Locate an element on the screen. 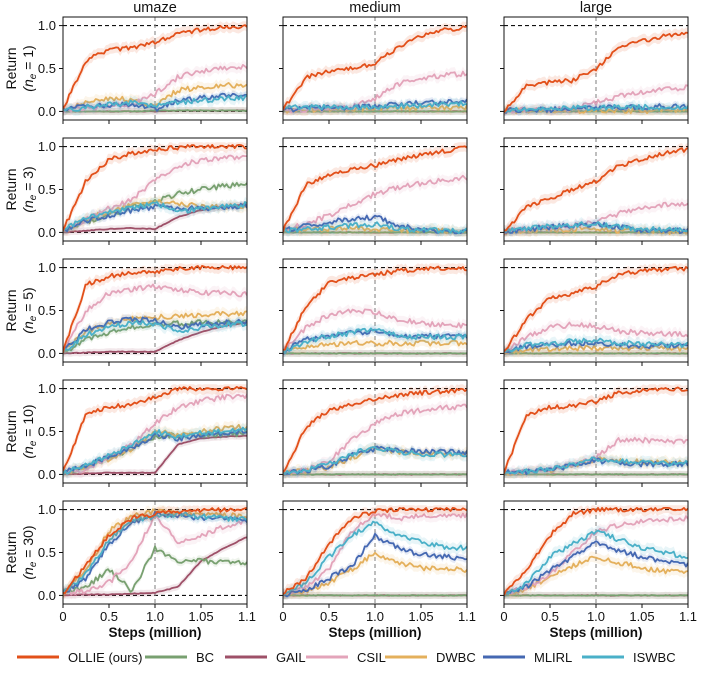 The width and height of the screenshot is (706, 673). panel-r2-c2 is located at coordinates (594, 312).